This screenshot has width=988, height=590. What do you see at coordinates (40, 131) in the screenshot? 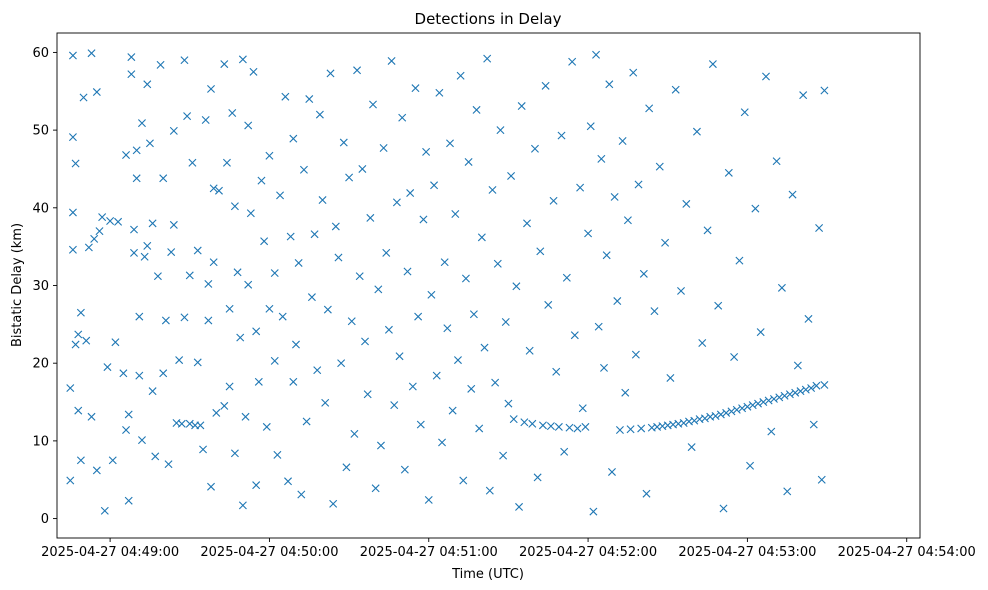
I see `y-tick-label: 50` at bounding box center [40, 131].